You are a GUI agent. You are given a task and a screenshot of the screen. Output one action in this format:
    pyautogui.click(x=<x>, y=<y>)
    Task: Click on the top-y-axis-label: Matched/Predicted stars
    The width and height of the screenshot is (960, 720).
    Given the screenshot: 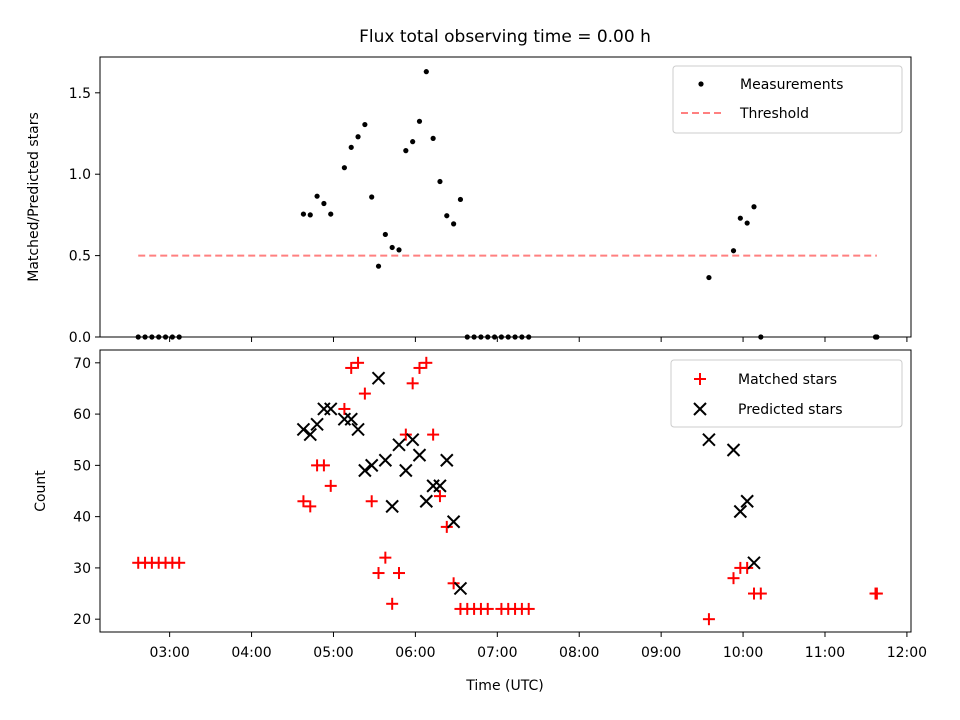 What is the action you would take?
    pyautogui.click(x=34, y=197)
    